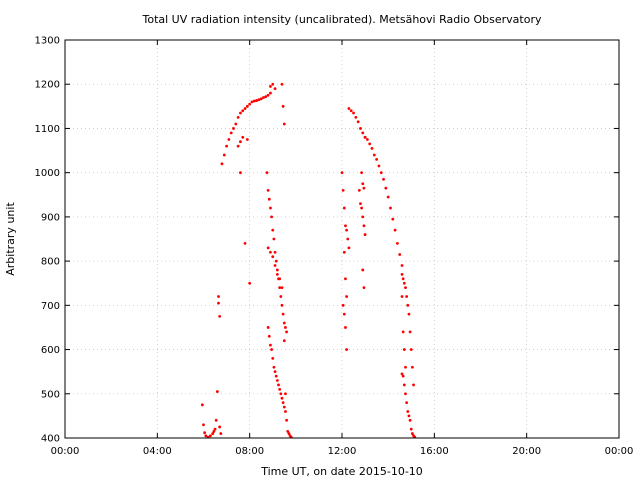 Image resolution: width=640 pixels, height=480 pixels. What do you see at coordinates (342, 451) in the screenshot?
I see `x-tick-label: 12:00` at bounding box center [342, 451].